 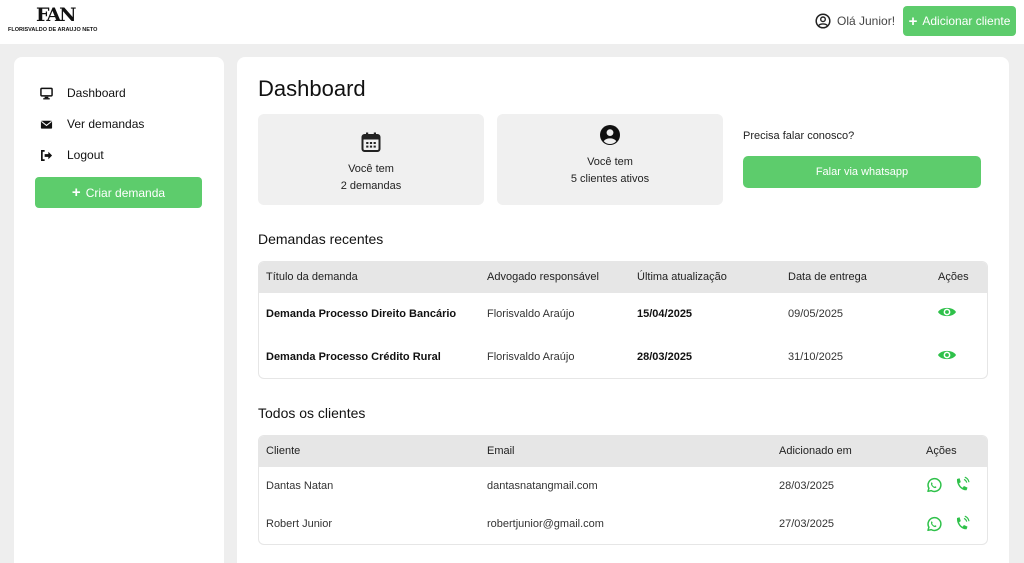 I want to click on sidebar-item-dashboard: Dashboard, so click(x=83, y=93).